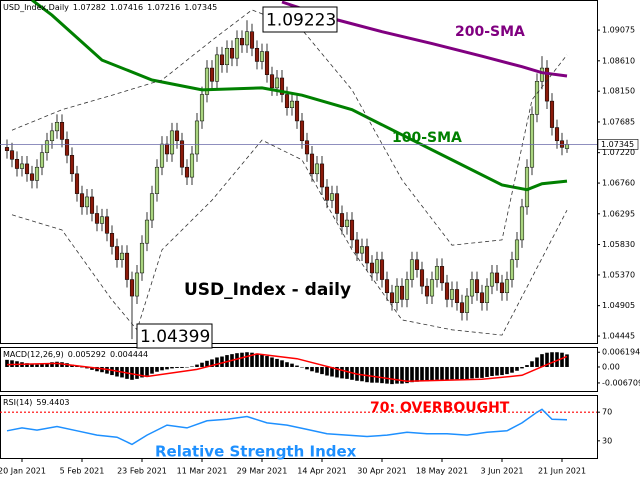  Describe the element at coordinates (129, 354) in the screenshot. I see `panel-label-value: 0.004444` at that location.